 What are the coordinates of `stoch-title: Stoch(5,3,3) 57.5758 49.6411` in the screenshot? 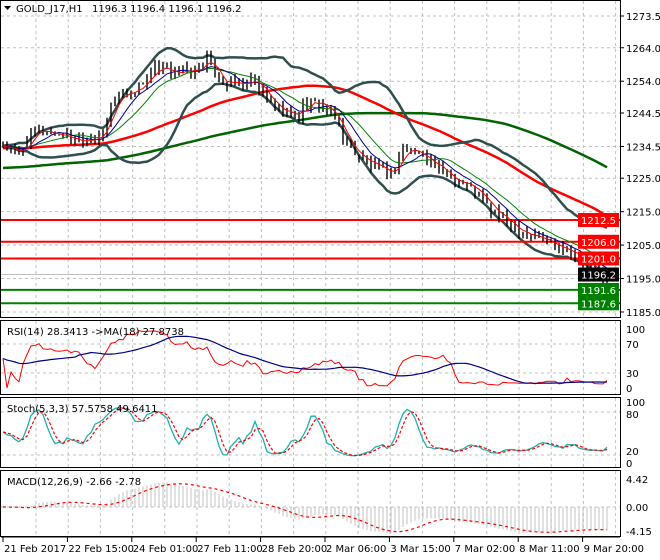 It's located at (82, 409).